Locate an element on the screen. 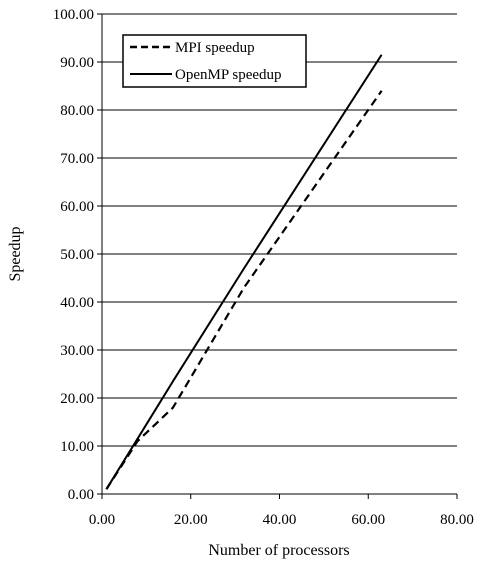 The height and width of the screenshot is (563, 486). y-tick-label: 70.00 is located at coordinates (77, 159).